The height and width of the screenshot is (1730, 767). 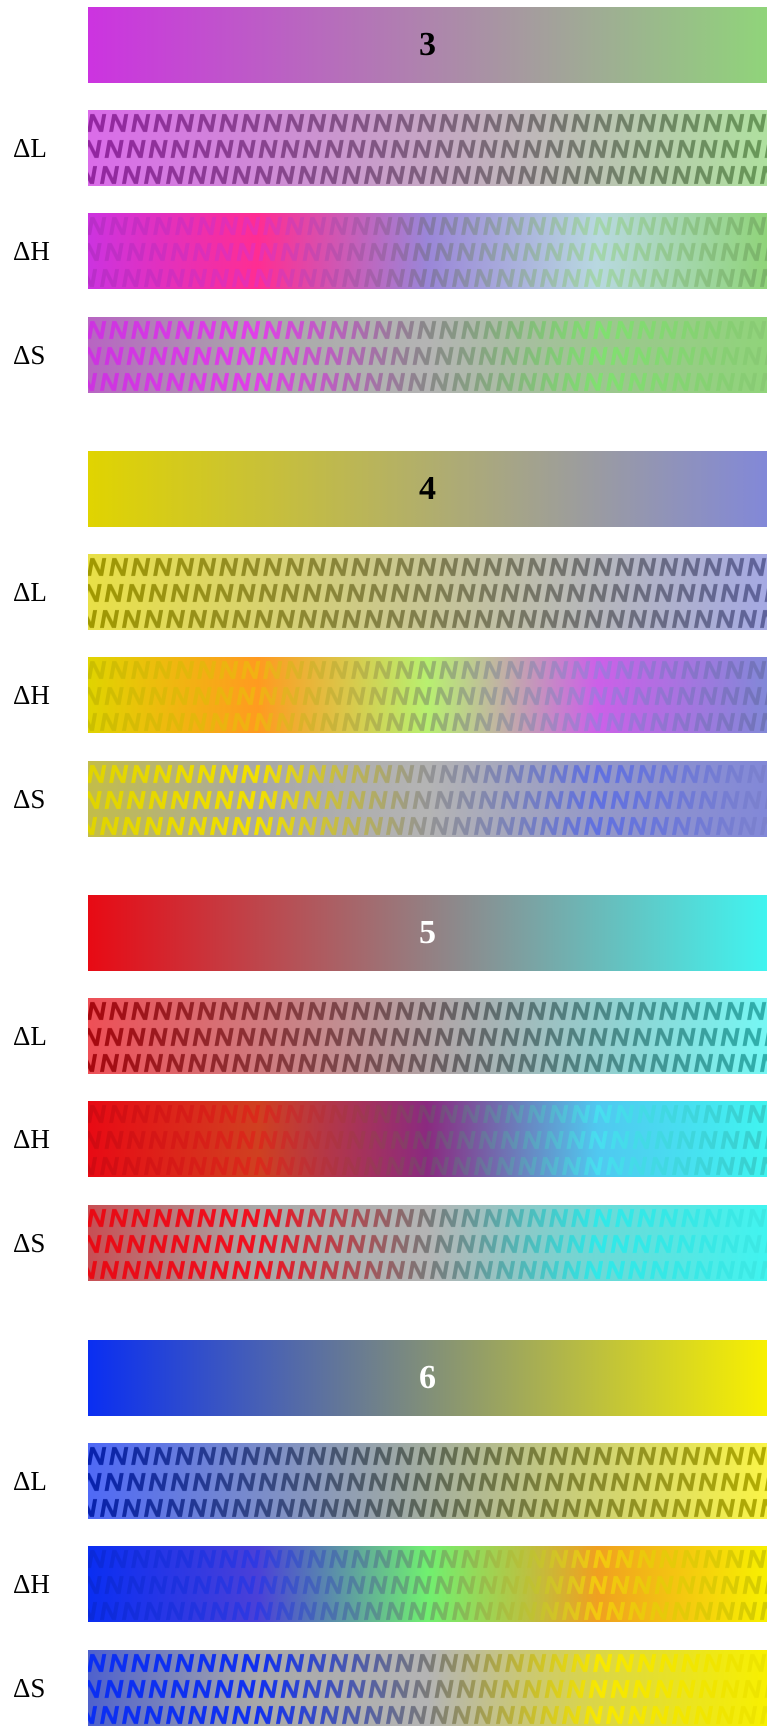 I want to click on gradient-header-bar: 5, so click(x=427, y=933).